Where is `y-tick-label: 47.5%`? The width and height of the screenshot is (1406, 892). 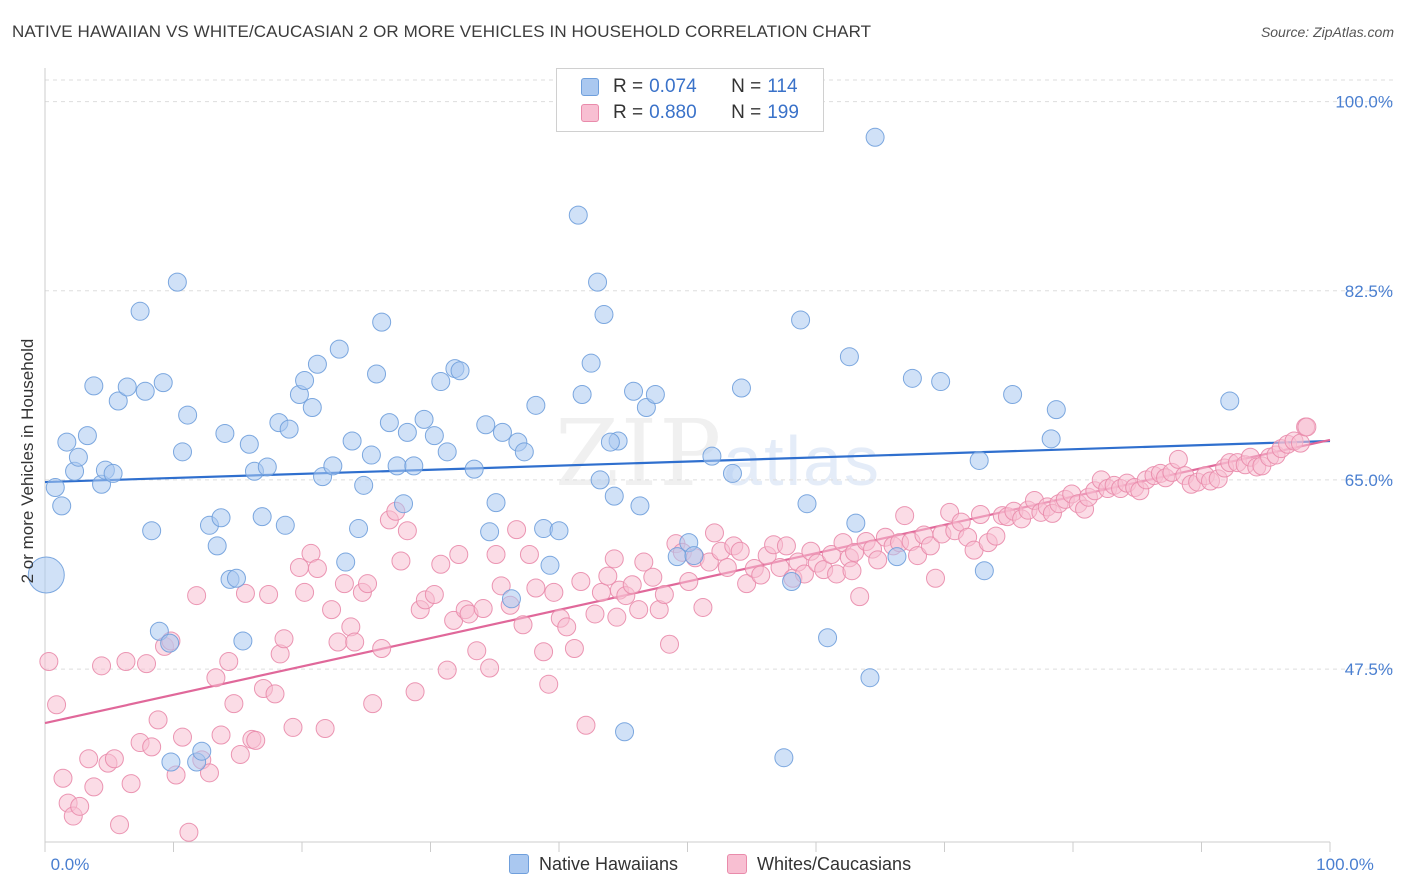 y-tick-label: 47.5% is located at coordinates (1369, 669).